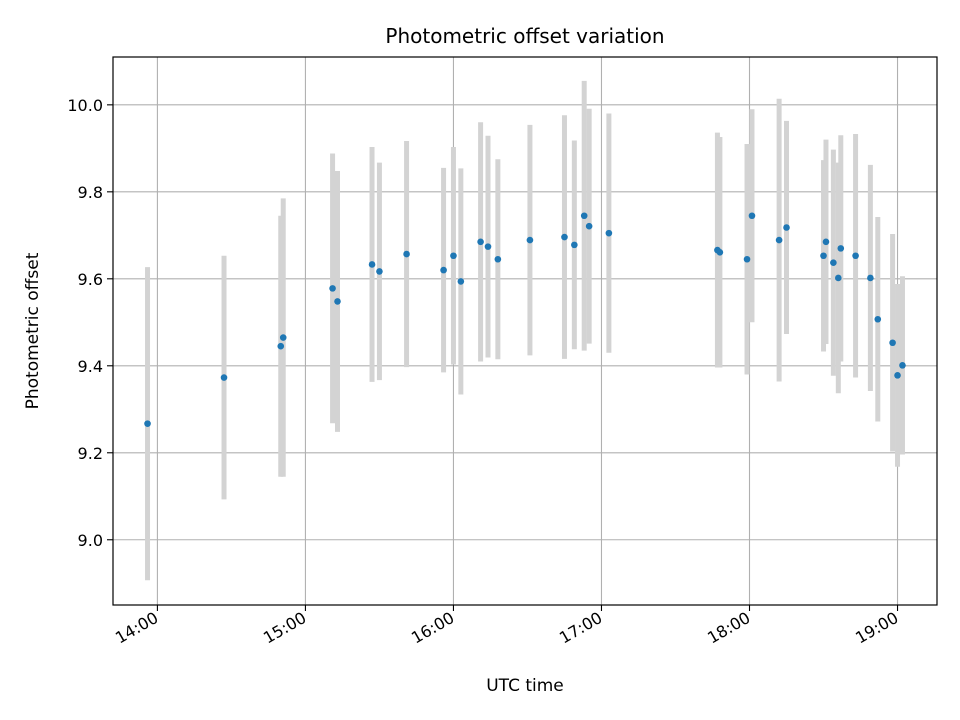  Describe the element at coordinates (524, 36) in the screenshot. I see `chart-title: Photometric offset variation` at that location.